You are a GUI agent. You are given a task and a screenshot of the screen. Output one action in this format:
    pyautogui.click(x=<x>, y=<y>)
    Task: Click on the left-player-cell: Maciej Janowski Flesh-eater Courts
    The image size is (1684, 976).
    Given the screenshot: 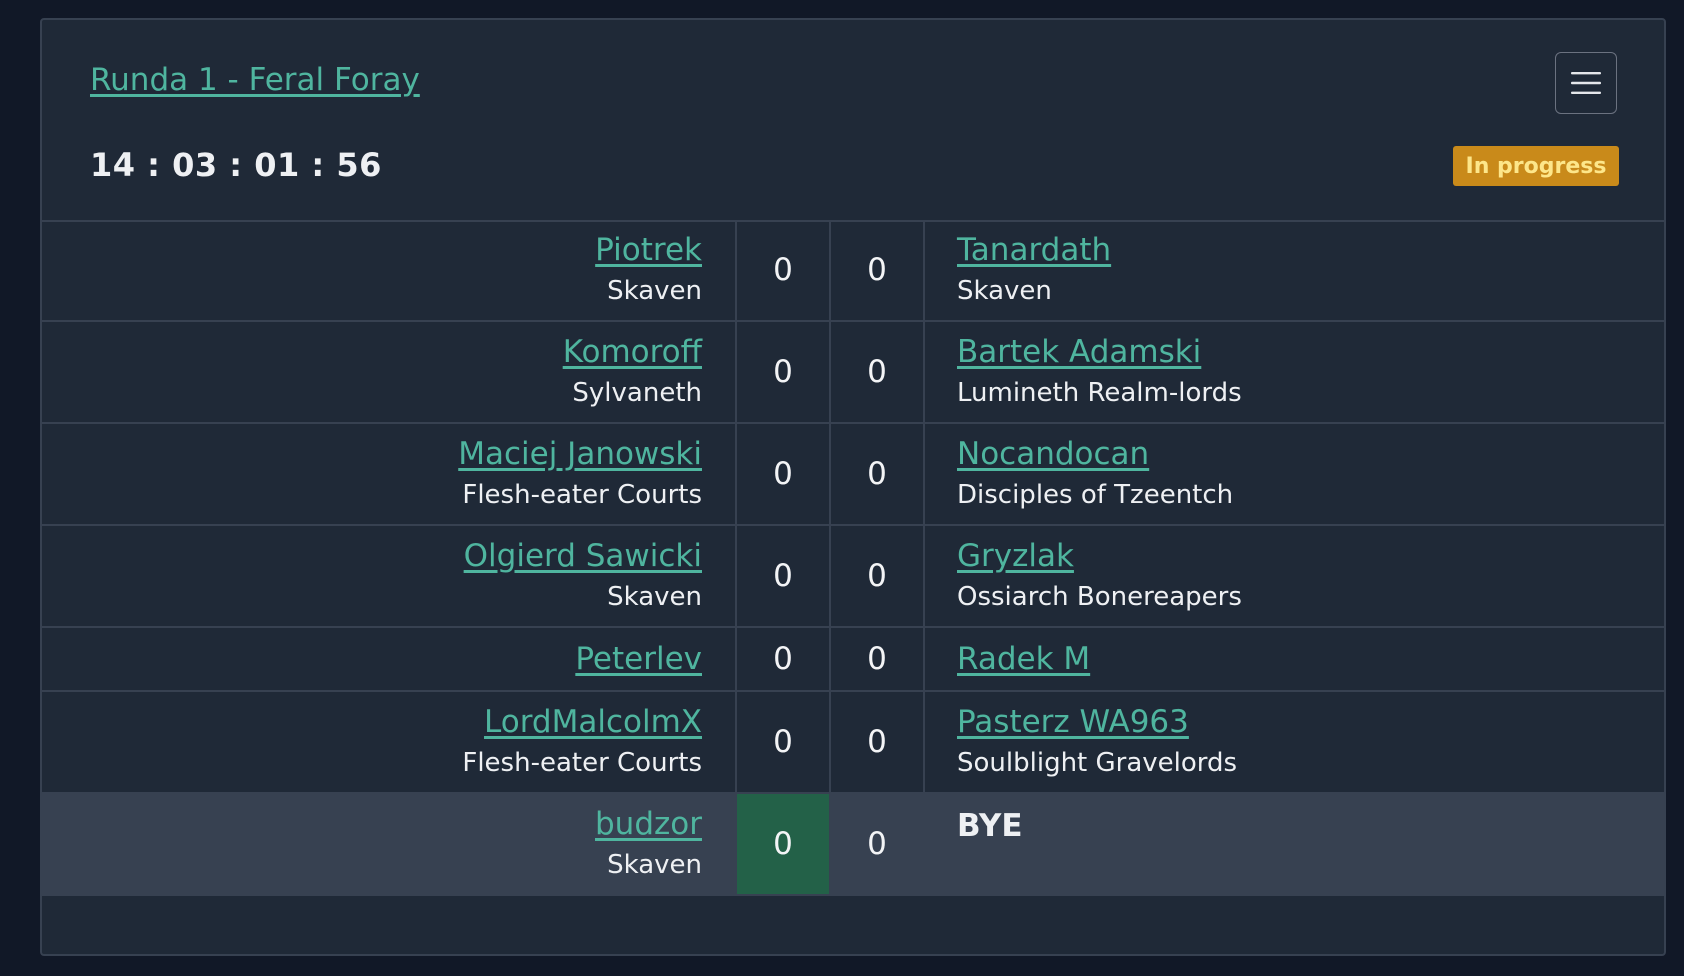 What is the action you would take?
    pyautogui.click(x=389, y=474)
    